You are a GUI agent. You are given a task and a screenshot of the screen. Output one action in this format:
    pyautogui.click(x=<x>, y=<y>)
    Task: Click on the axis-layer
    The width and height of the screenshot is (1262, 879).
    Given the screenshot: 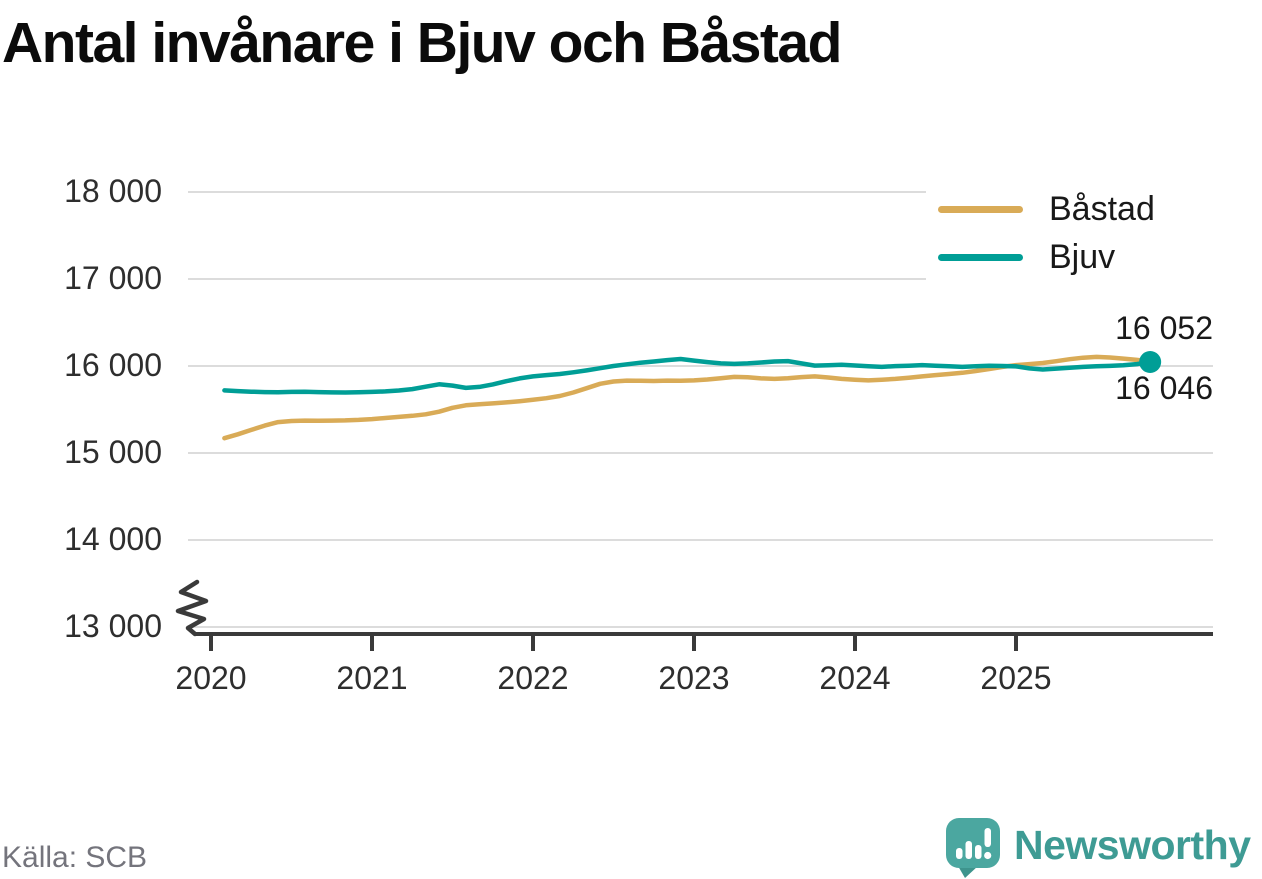 What is the action you would take?
    pyautogui.click(x=694, y=615)
    